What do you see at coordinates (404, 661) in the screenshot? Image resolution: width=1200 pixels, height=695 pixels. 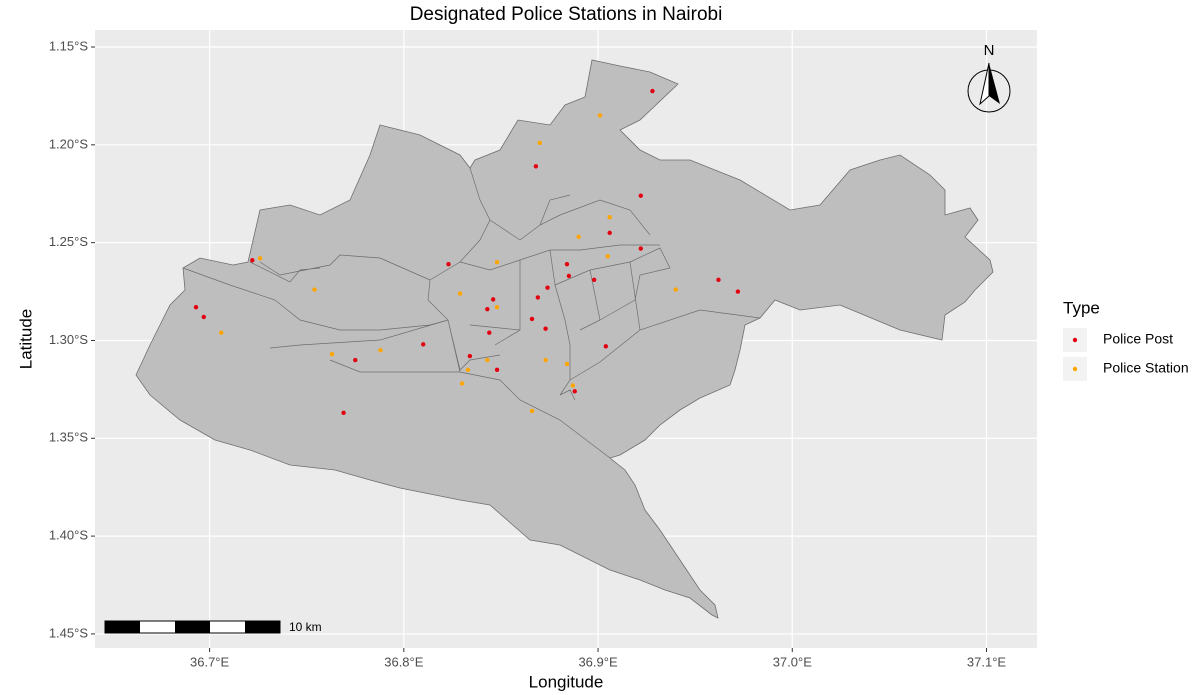 I see `x-tick-label: 36.8°E` at bounding box center [404, 661].